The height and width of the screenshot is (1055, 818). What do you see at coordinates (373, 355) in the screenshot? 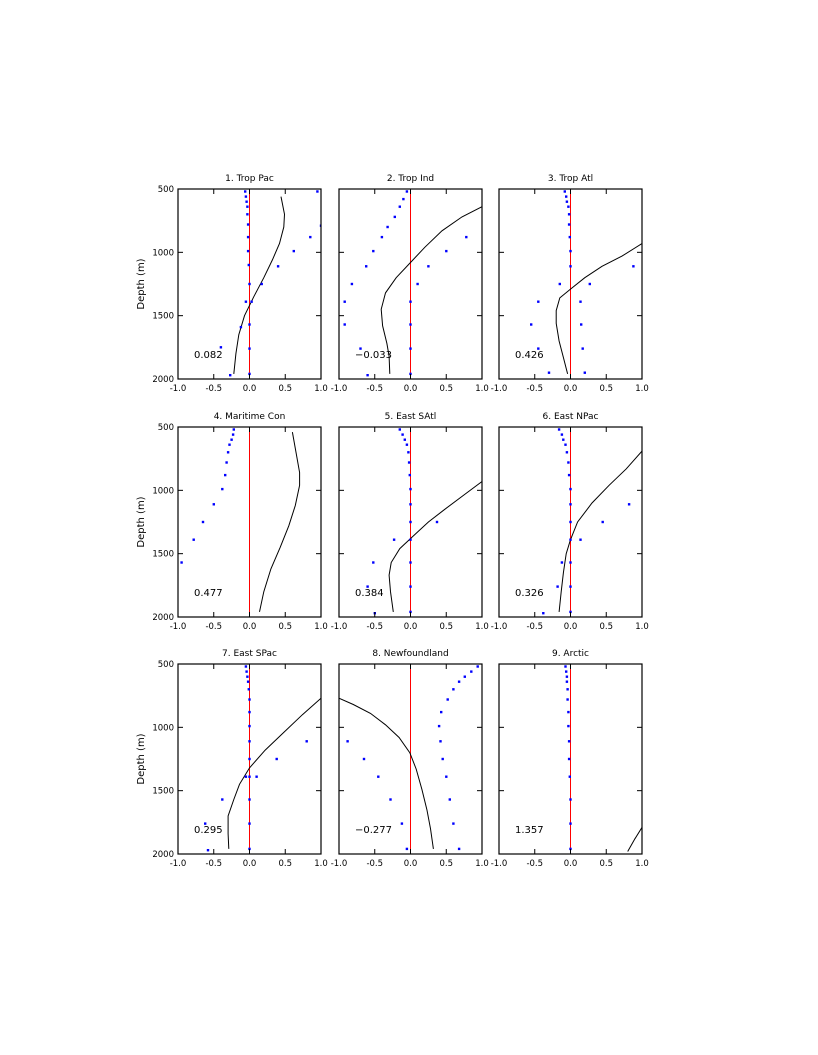
I see `panel-value-label: −0.033` at bounding box center [373, 355].